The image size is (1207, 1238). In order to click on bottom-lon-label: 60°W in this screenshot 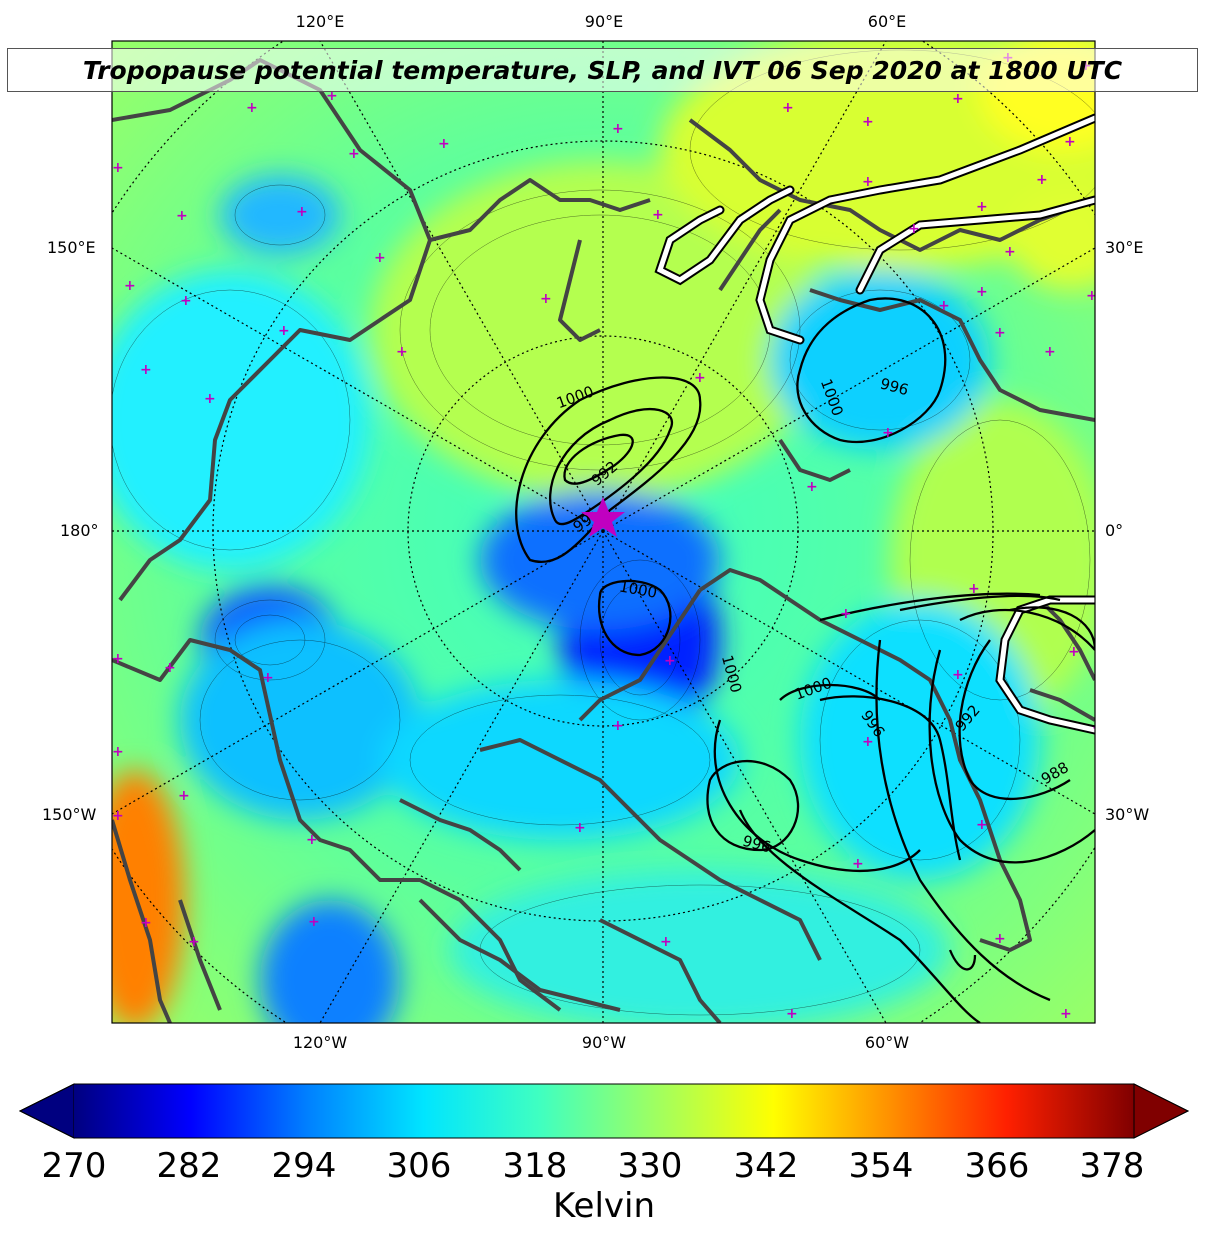, I will do `click(887, 1042)`.